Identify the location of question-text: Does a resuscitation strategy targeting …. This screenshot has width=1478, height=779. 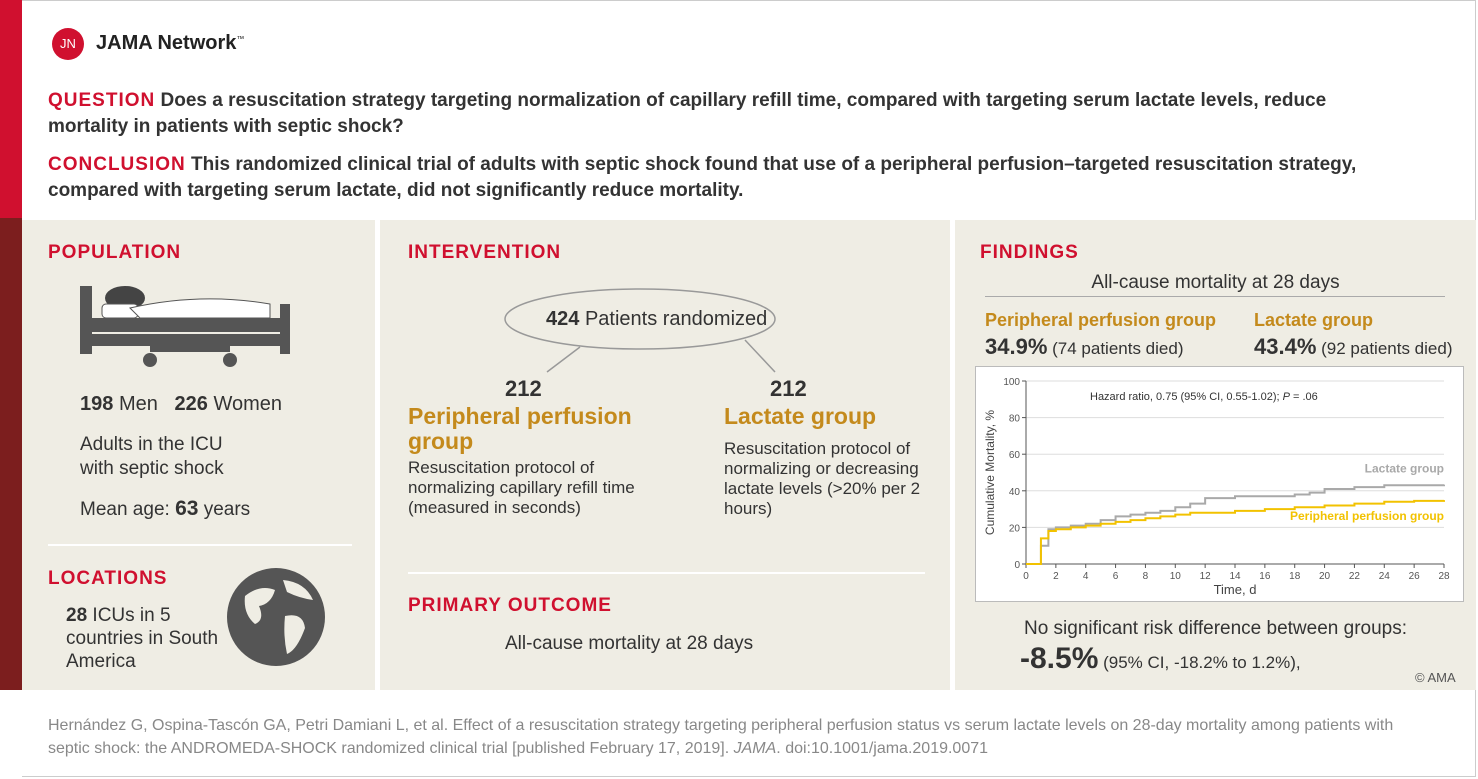
(687, 113).